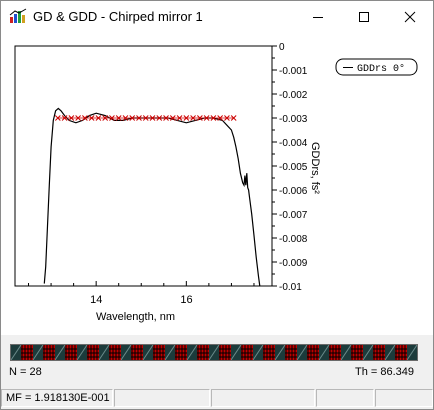 The width and height of the screenshot is (434, 410). Describe the element at coordinates (186, 300) in the screenshot. I see `x-tick-label: 16` at that location.